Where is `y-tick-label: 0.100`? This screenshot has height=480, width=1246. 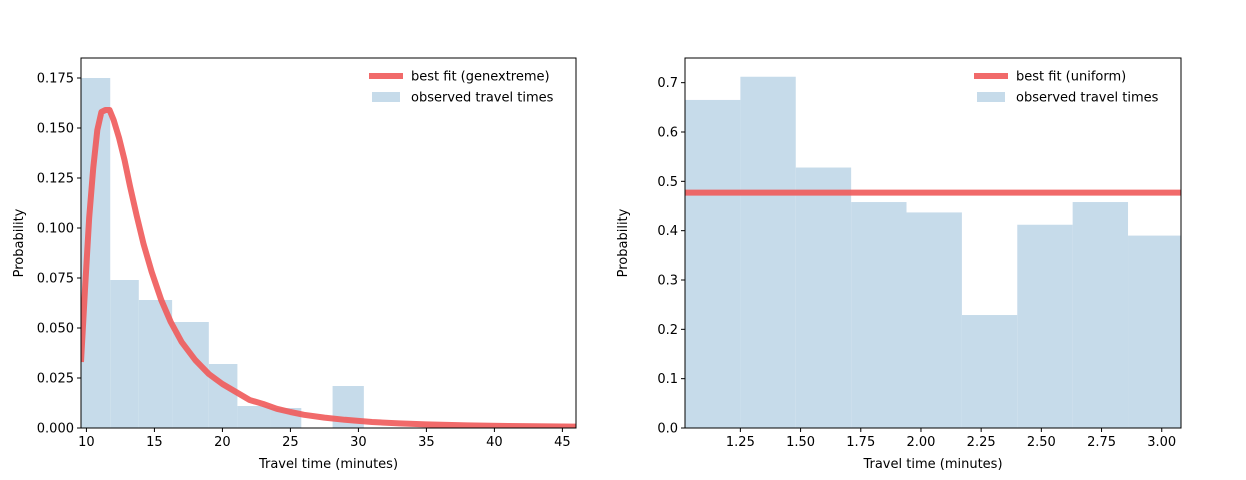
y-tick-label: 0.100 is located at coordinates (55, 229).